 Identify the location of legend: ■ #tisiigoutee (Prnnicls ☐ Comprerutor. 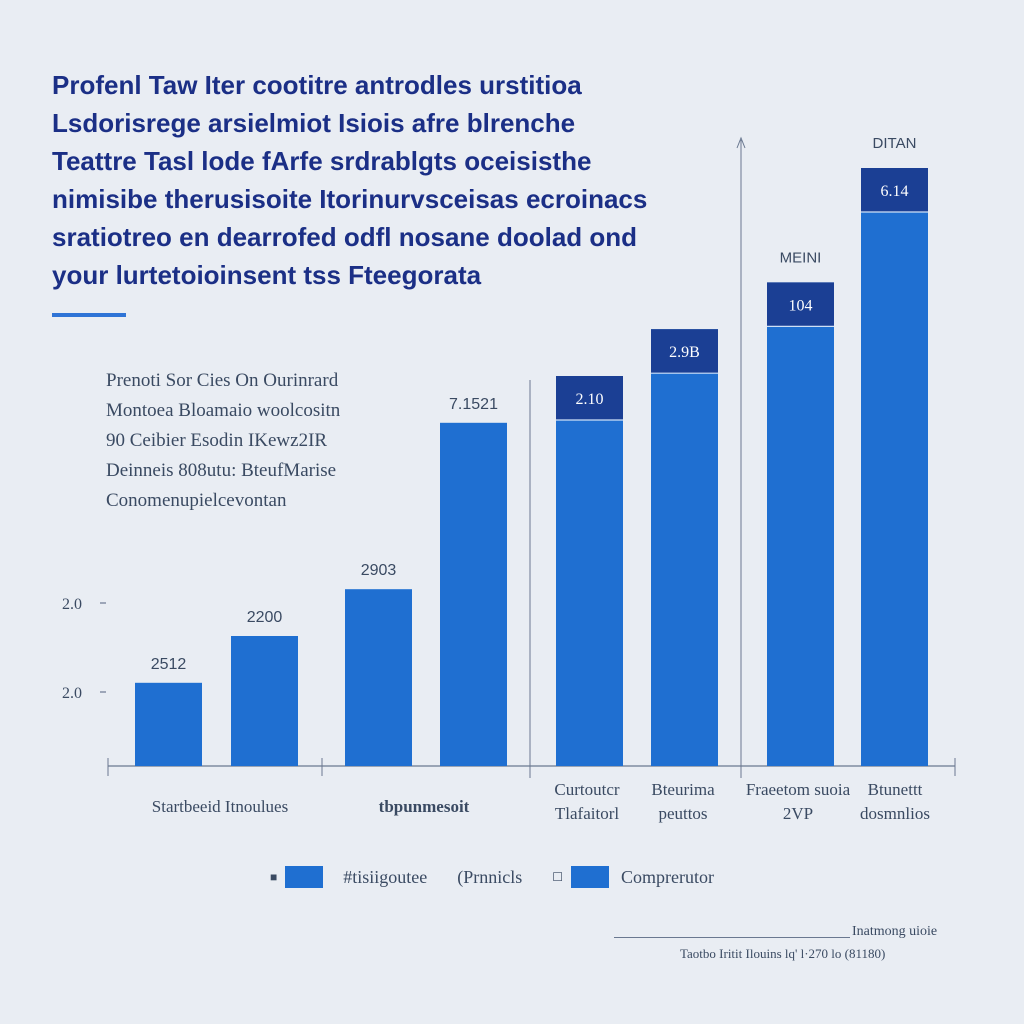
(507, 877).